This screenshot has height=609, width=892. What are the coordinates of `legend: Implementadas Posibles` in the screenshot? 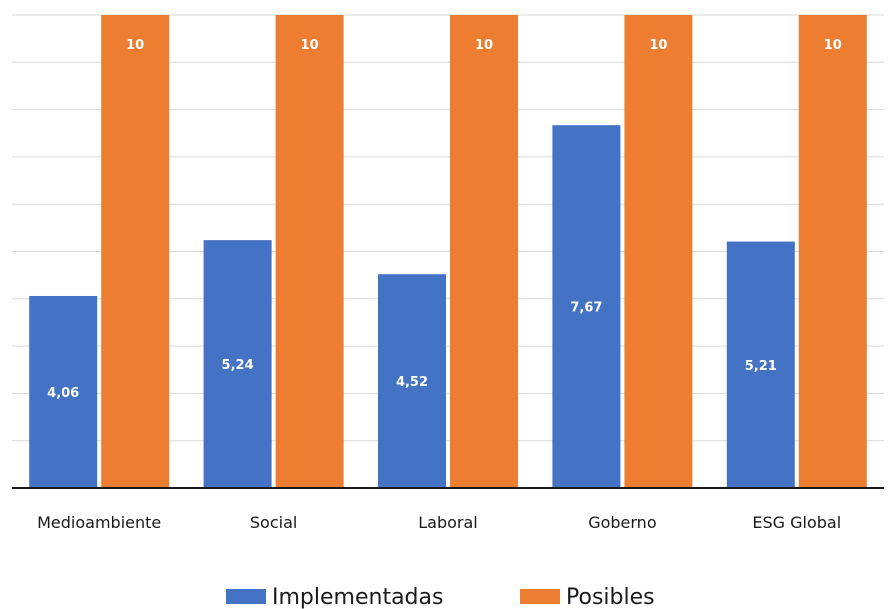 It's located at (440, 597).